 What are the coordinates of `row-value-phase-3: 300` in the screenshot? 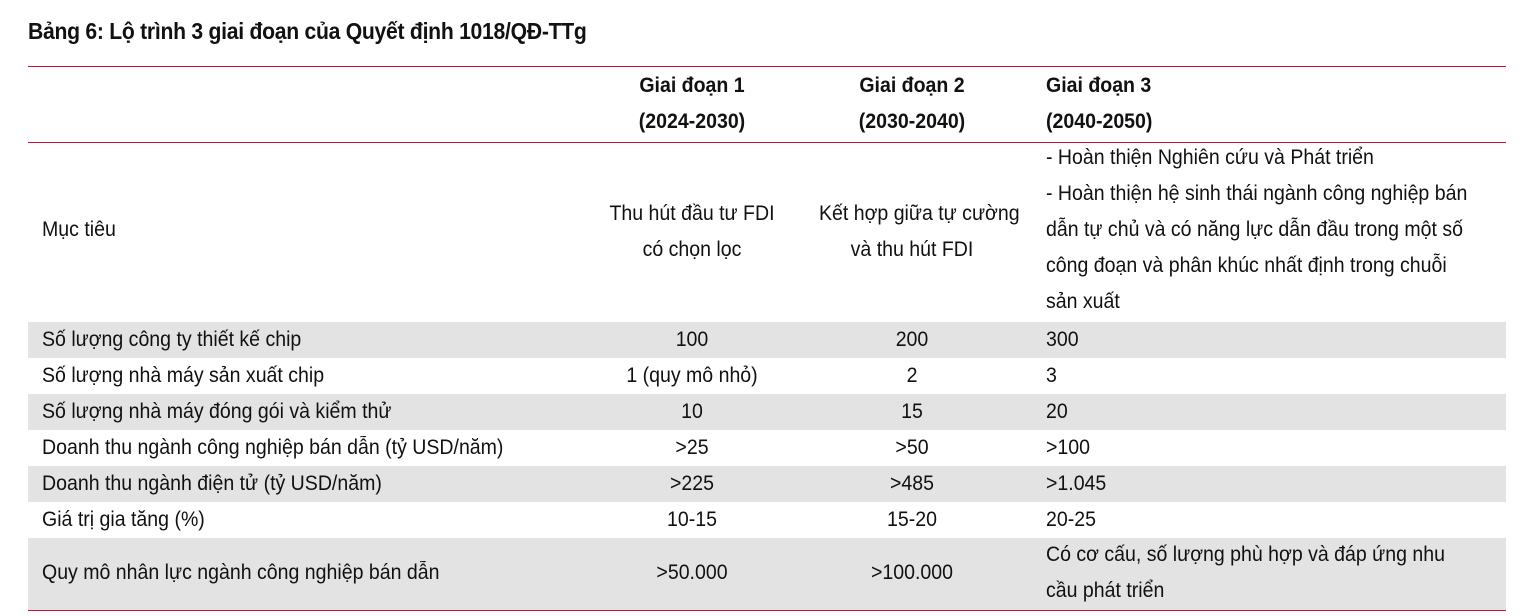 It's located at (1062, 339).